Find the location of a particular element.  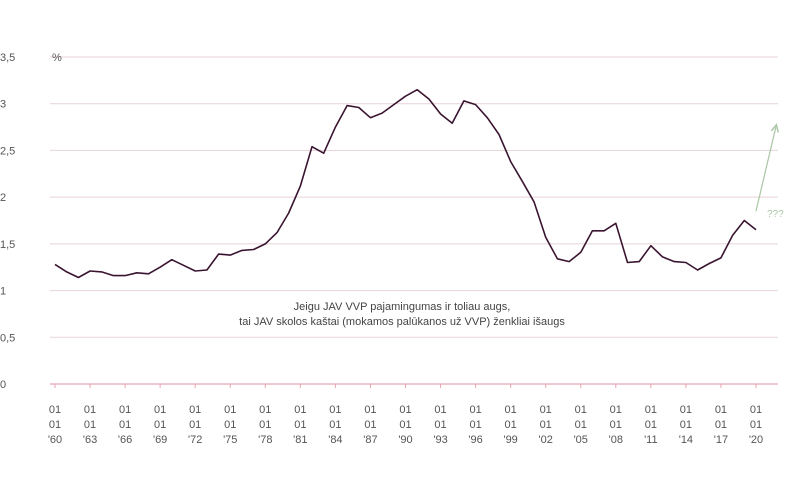

x-tick-label: 01 01'75 is located at coordinates (230, 425).